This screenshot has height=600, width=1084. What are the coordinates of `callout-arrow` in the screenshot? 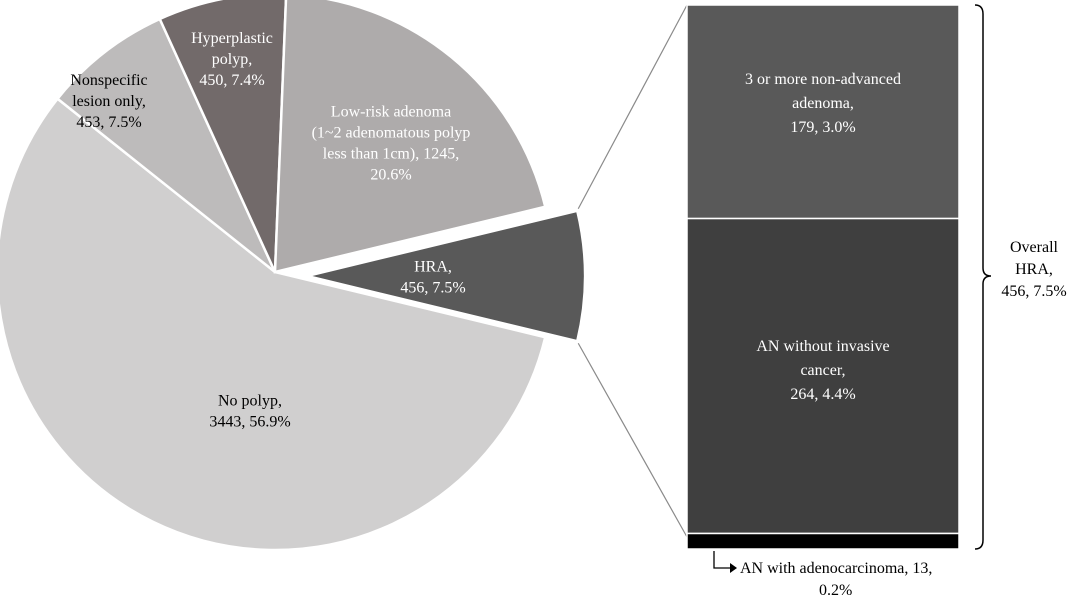 It's located at (721, 560).